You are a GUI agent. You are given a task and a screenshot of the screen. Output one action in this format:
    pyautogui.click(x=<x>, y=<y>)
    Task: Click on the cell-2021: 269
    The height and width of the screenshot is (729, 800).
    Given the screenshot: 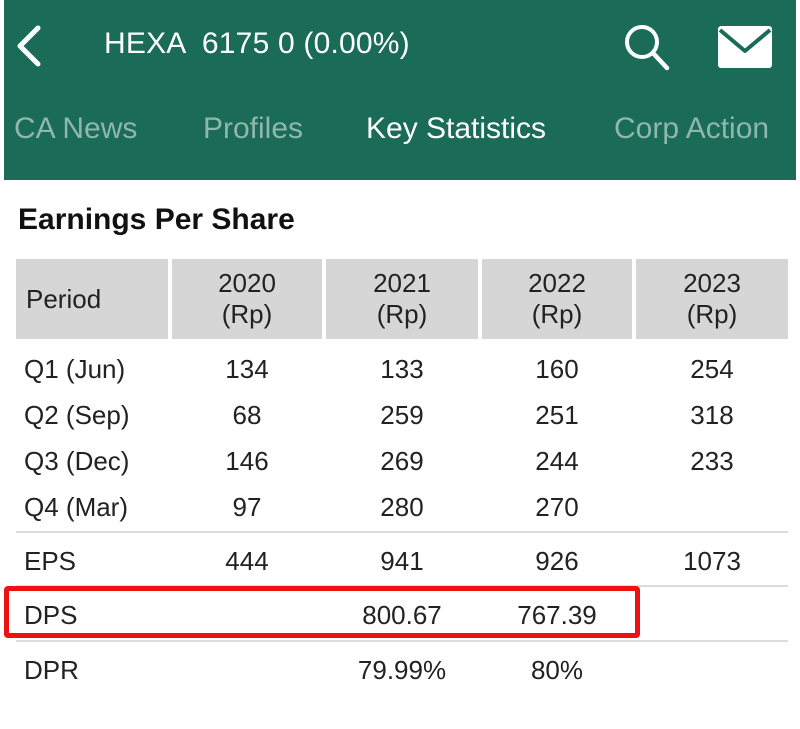 What is the action you would take?
    pyautogui.click(x=402, y=461)
    